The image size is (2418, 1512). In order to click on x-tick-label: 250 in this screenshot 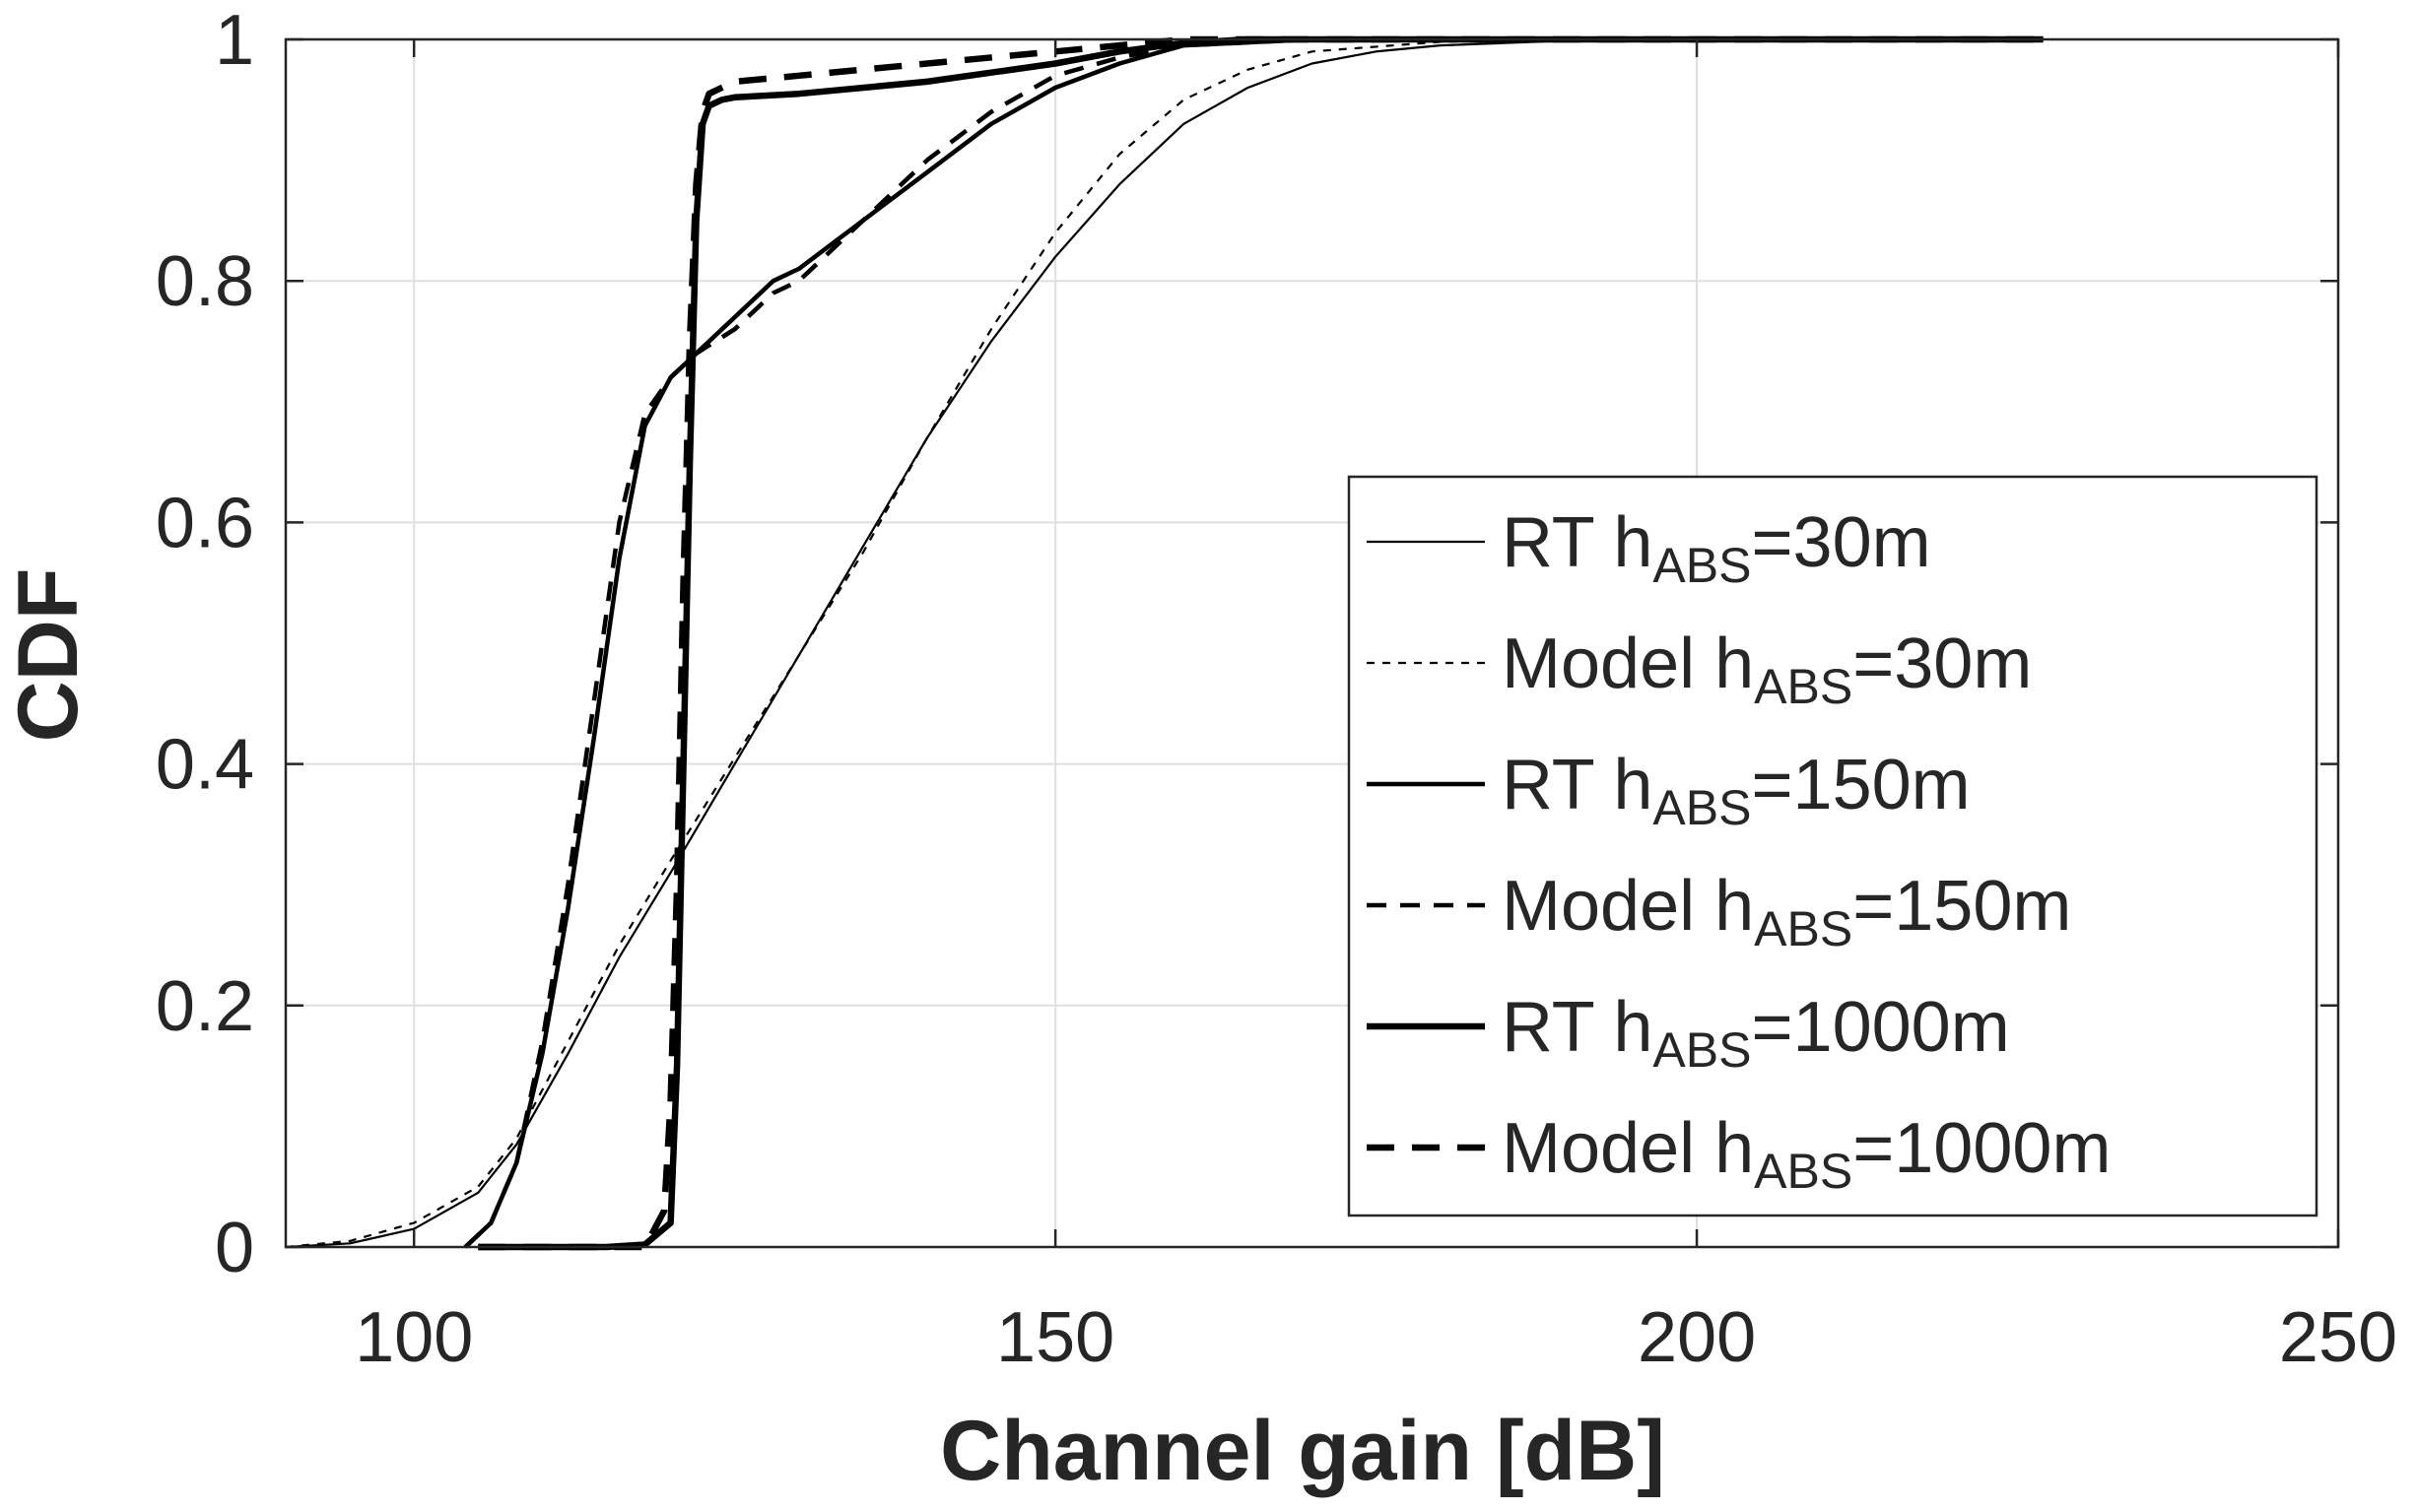, I will do `click(2338, 1337)`.